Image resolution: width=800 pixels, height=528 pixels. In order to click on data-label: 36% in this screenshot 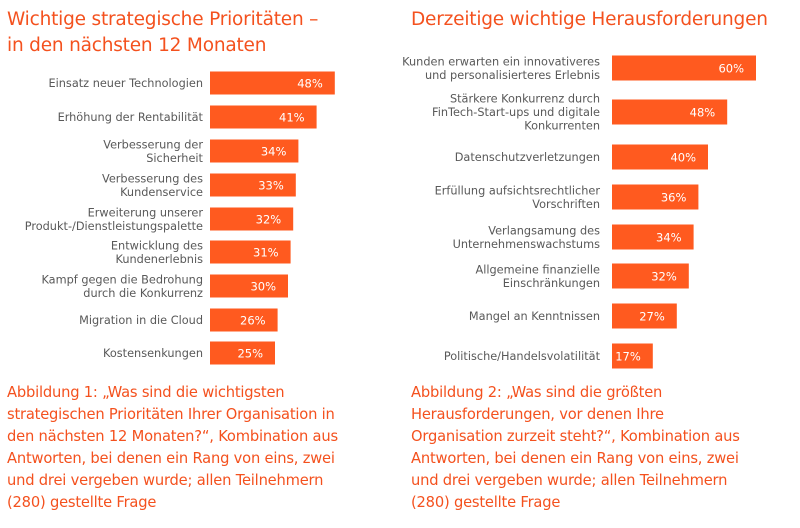, I will do `click(674, 198)`.